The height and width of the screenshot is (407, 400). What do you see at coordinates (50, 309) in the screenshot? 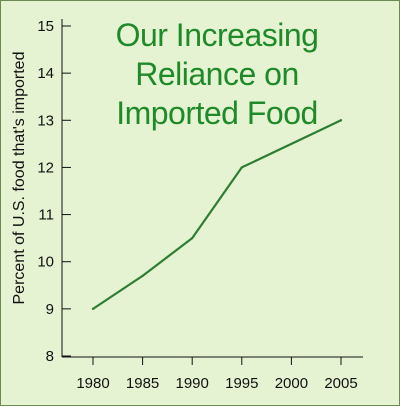
I see `y-tick-label: 9` at bounding box center [50, 309].